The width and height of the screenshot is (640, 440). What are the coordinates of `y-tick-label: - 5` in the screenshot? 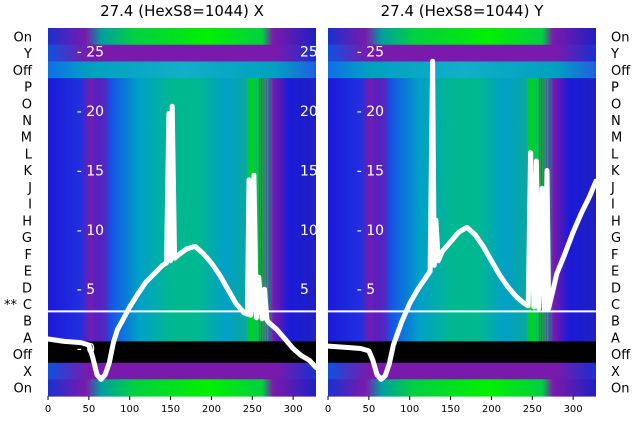 It's located at (86, 290).